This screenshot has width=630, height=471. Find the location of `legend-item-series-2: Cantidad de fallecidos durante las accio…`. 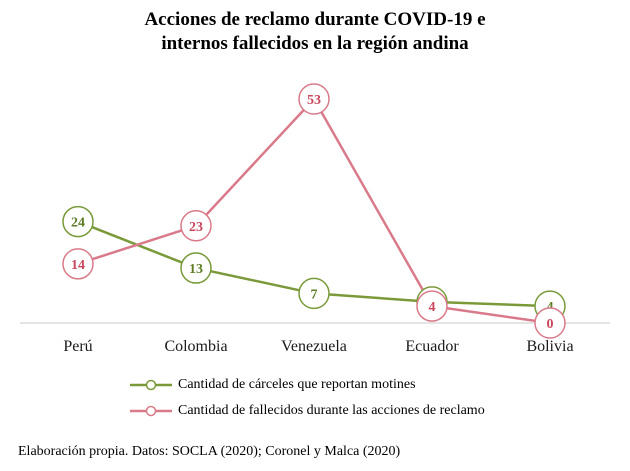

legend-item-series-2: Cantidad de fallecidos durante las accio… is located at coordinates (307, 411).